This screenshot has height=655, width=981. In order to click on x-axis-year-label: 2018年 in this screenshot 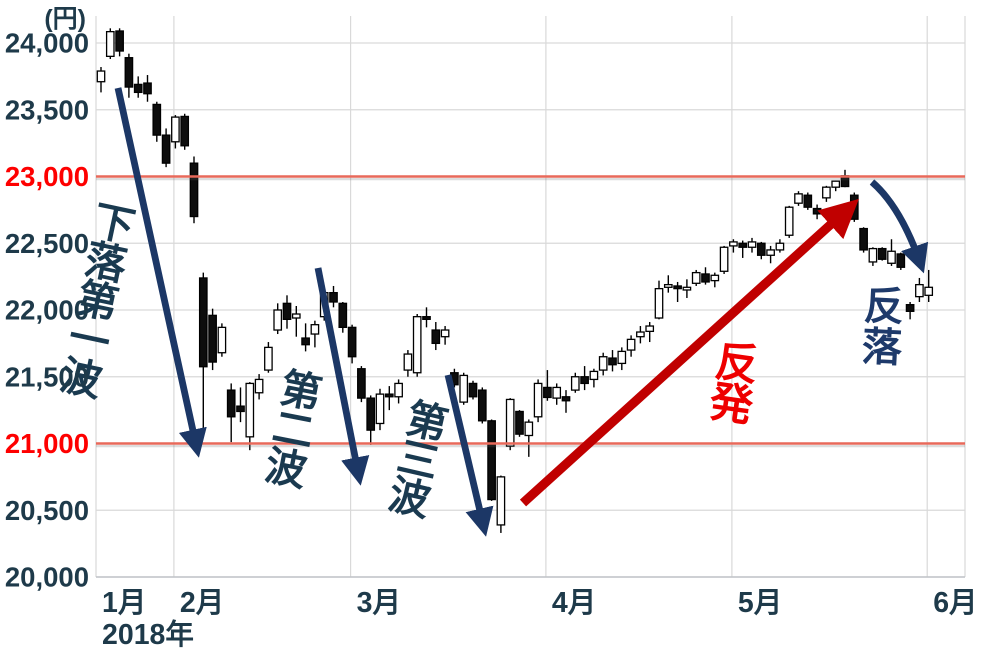, I will do `click(148, 634)`.